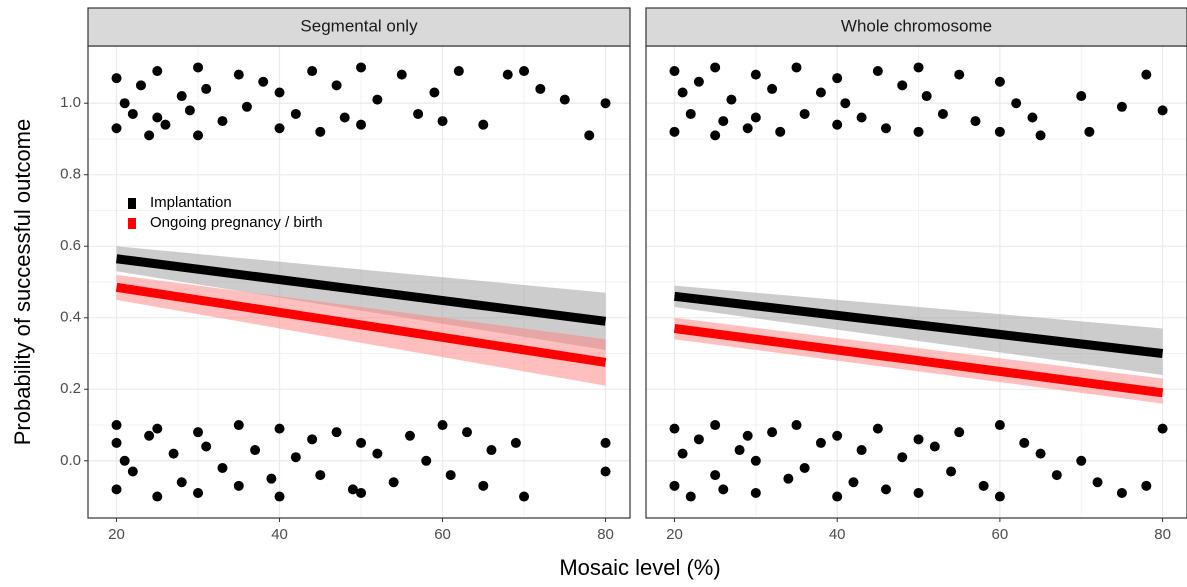 The image size is (1187, 587). Describe the element at coordinates (236, 222) in the screenshot. I see `legend-label: Ongoing pregnancy / birth` at that location.